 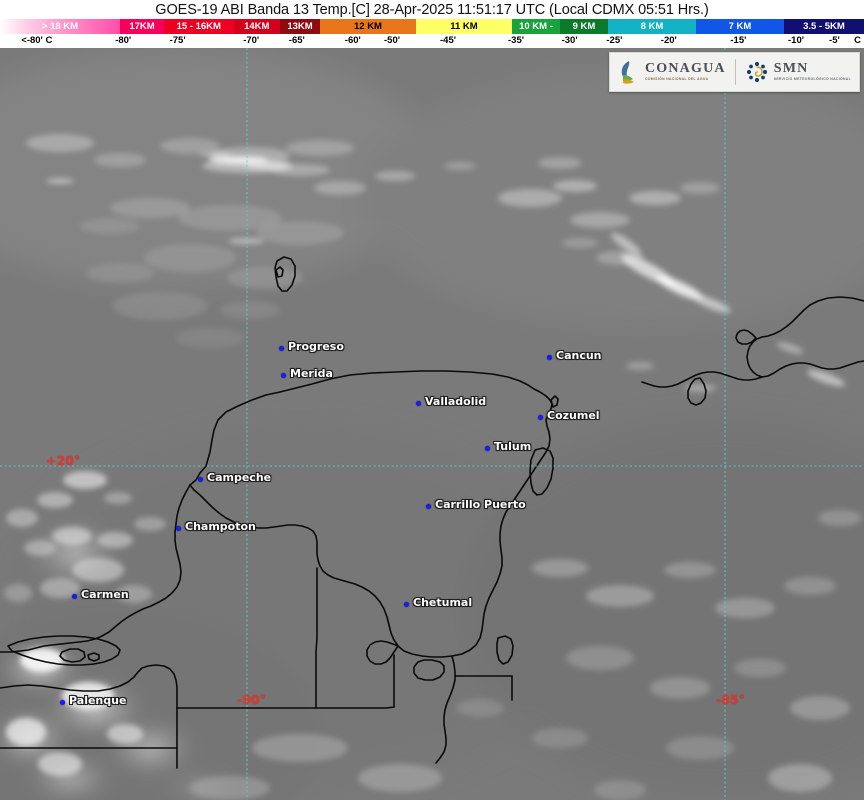 What do you see at coordinates (220, 526) in the screenshot?
I see `city-label: Champoton` at bounding box center [220, 526].